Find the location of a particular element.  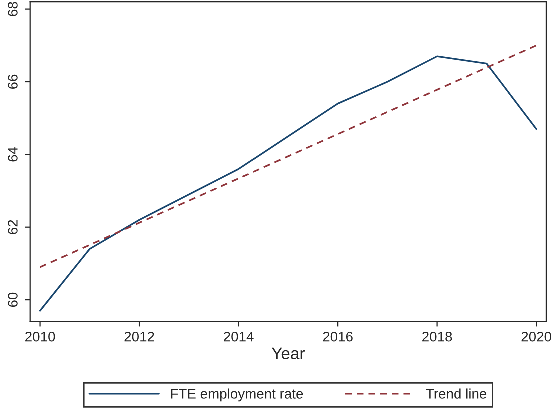

y-tick-label: 66 is located at coordinates (13, 82).